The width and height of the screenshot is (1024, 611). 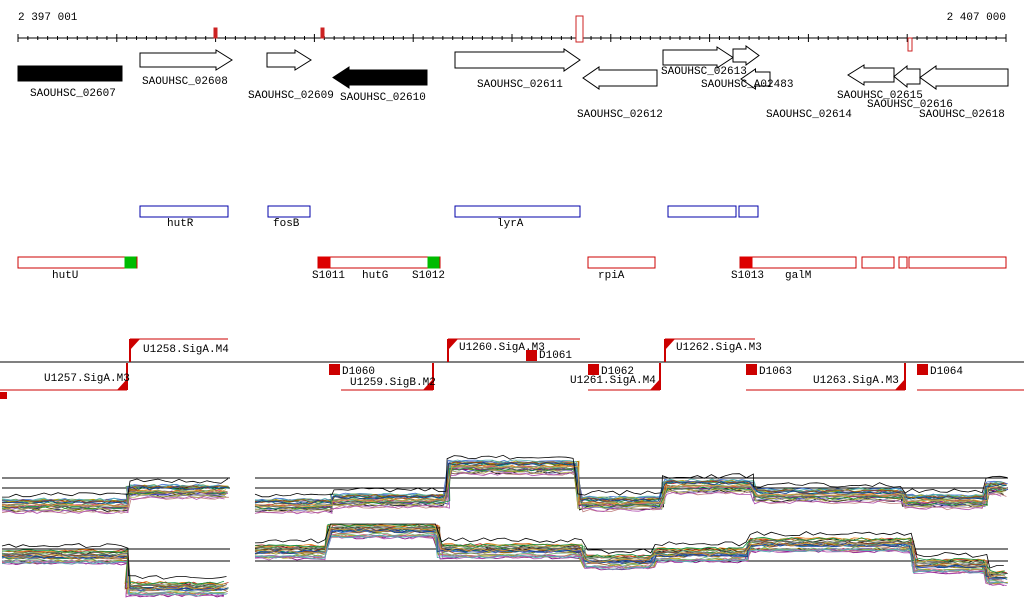 I want to click on cds-box-fosB, so click(x=289, y=211).